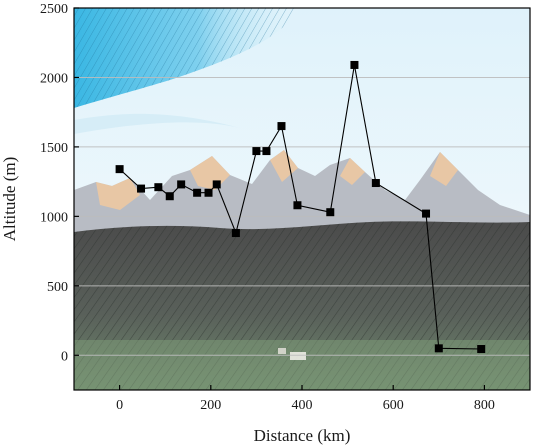 The image size is (533, 447). What do you see at coordinates (484, 405) in the screenshot?
I see `x-tick-label: 800` at bounding box center [484, 405].